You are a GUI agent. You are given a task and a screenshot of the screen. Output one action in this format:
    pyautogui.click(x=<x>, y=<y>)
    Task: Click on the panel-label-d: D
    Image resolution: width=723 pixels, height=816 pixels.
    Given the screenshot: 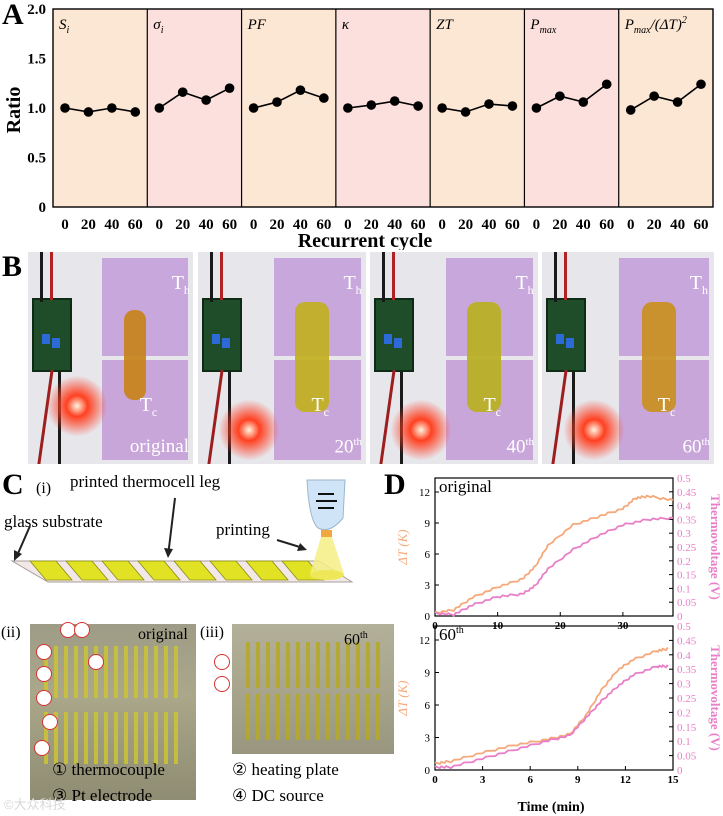 What is the action you would take?
    pyautogui.click(x=395, y=484)
    